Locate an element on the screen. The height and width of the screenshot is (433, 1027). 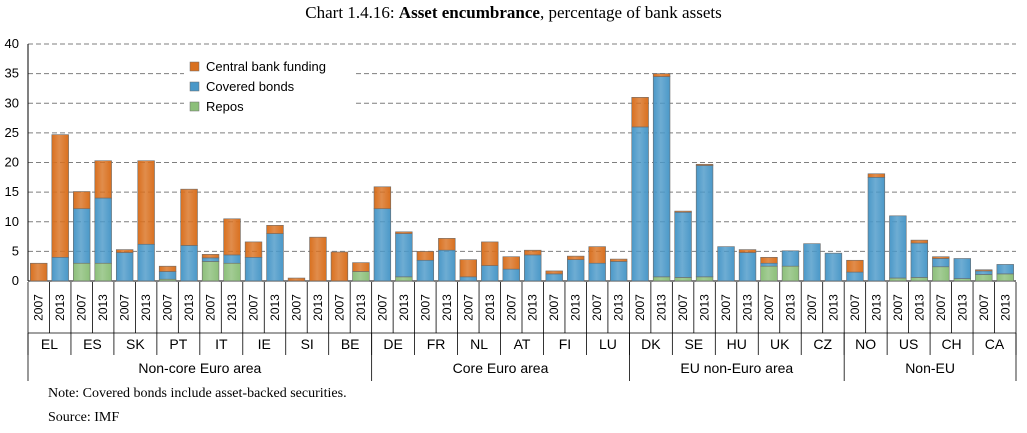
legend-background is located at coordinates (269, 90).